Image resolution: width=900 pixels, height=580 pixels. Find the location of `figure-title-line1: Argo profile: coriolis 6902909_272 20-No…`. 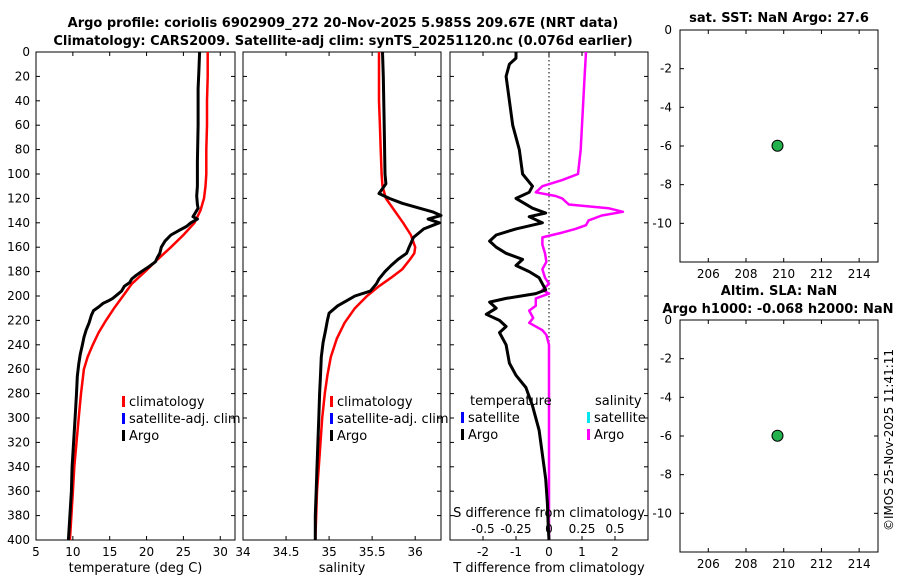

figure-title-line1: Argo profile: coriolis 6902909_272 20-No… is located at coordinates (343, 23).